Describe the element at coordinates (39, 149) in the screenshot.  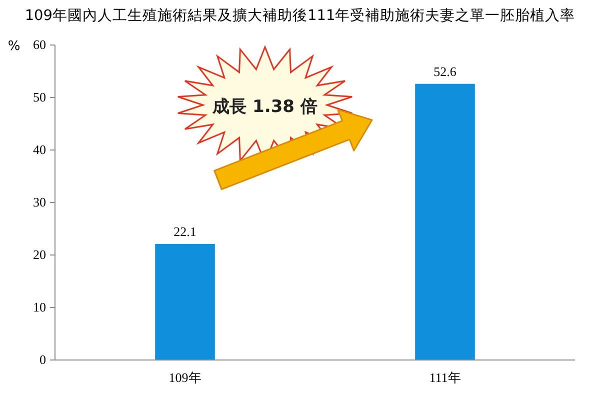
I see `y-tick-label: 40` at that location.